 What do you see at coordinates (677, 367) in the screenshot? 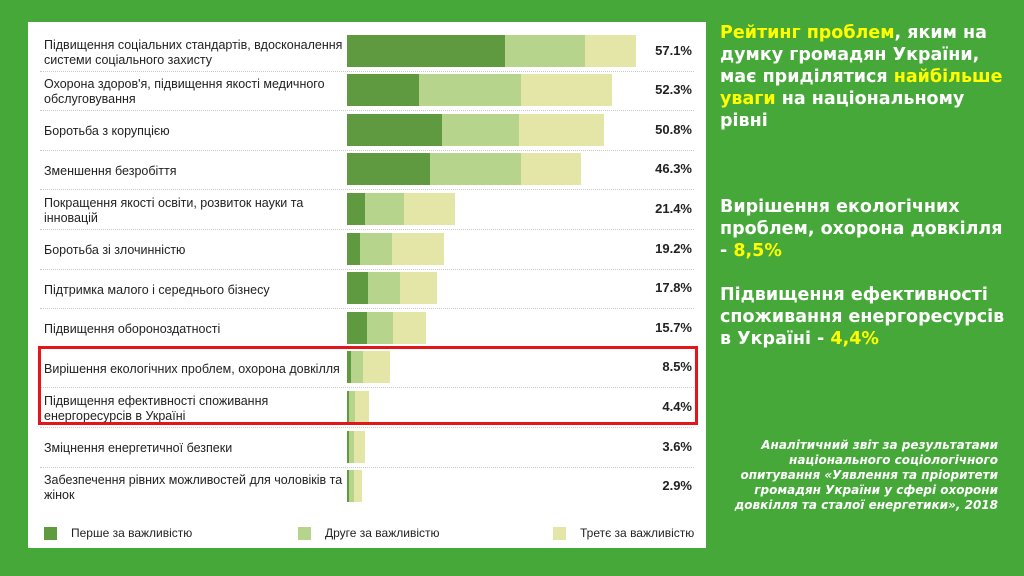
I see `total-label: 8.5%` at bounding box center [677, 367].